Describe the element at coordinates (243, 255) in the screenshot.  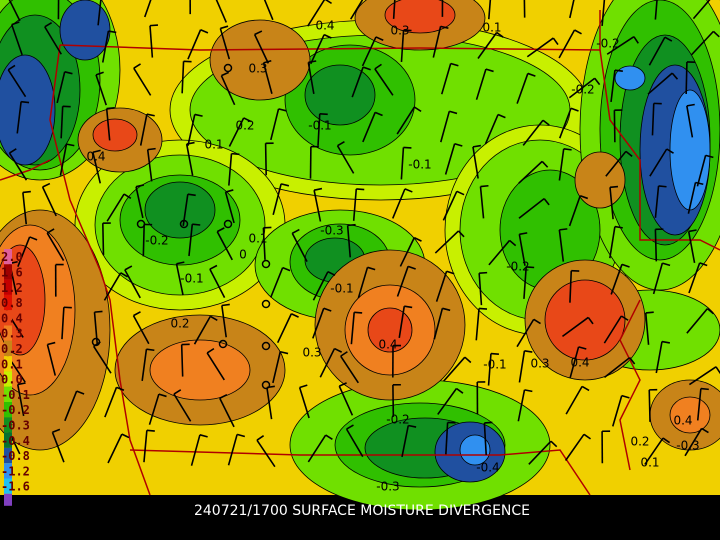
I see `contour-label: 0` at that location.